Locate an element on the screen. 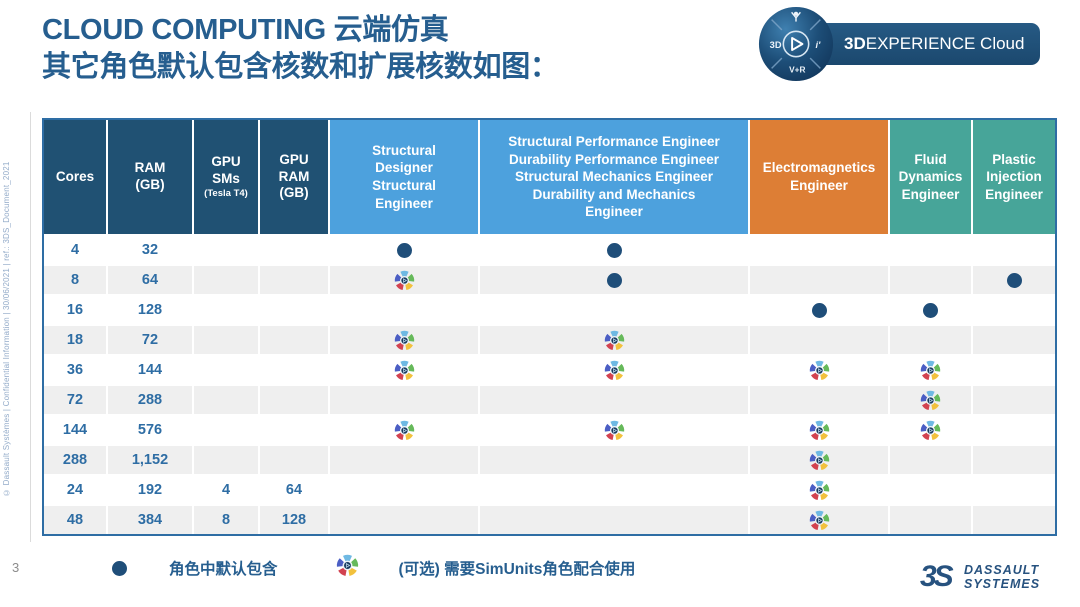  spec-column-header: GPU RAM (GB) is located at coordinates (294, 177).